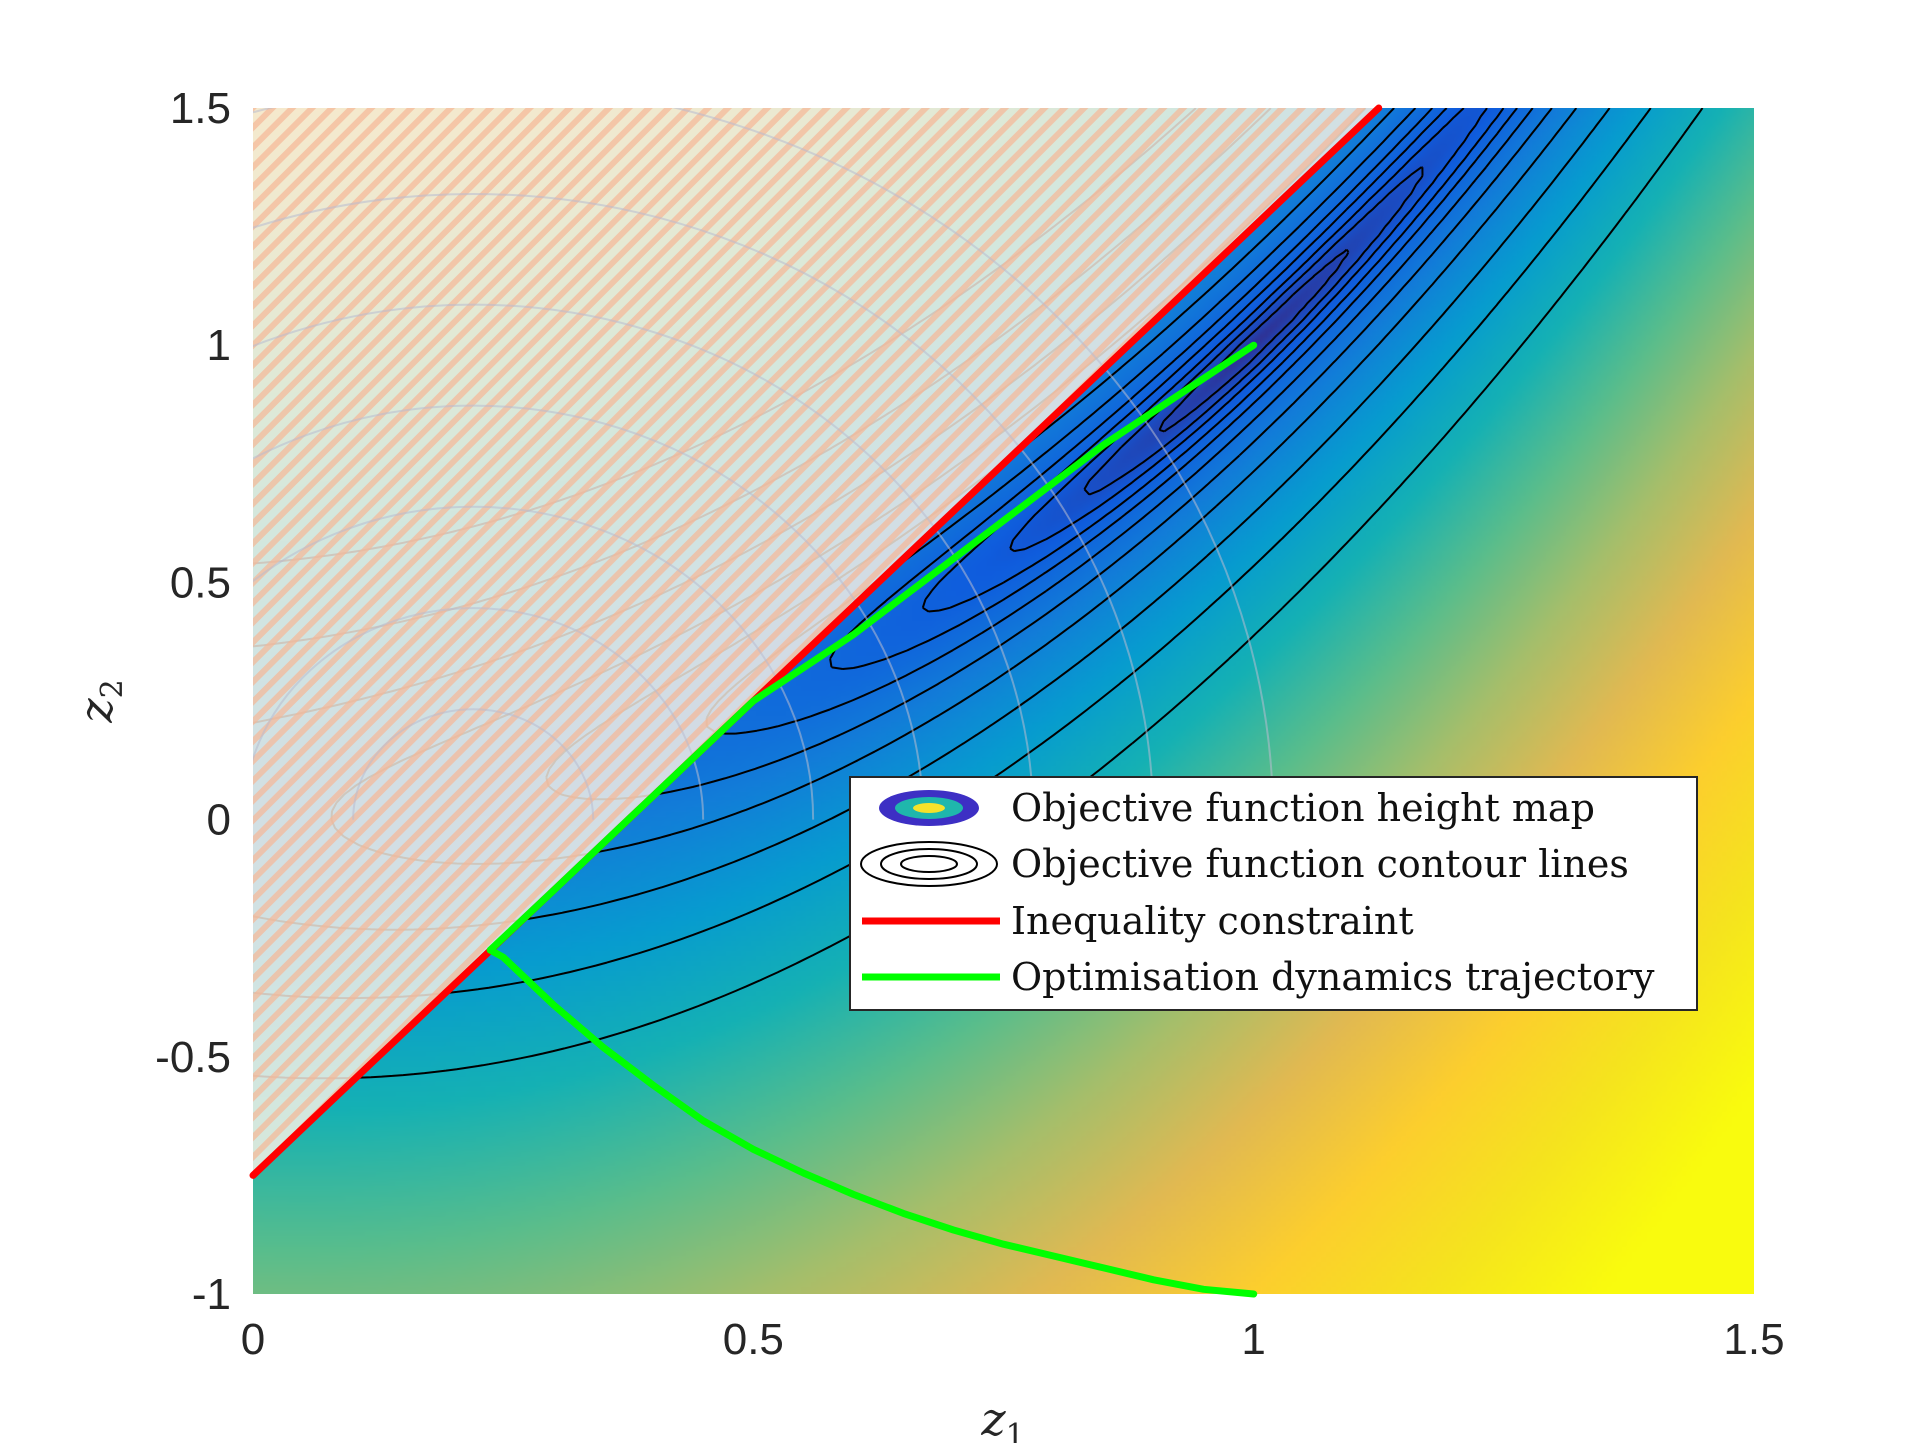 Image resolution: width=1924 pixels, height=1443 pixels. I want to click on legend-label-height-map: Objective function height map, so click(1303, 808).